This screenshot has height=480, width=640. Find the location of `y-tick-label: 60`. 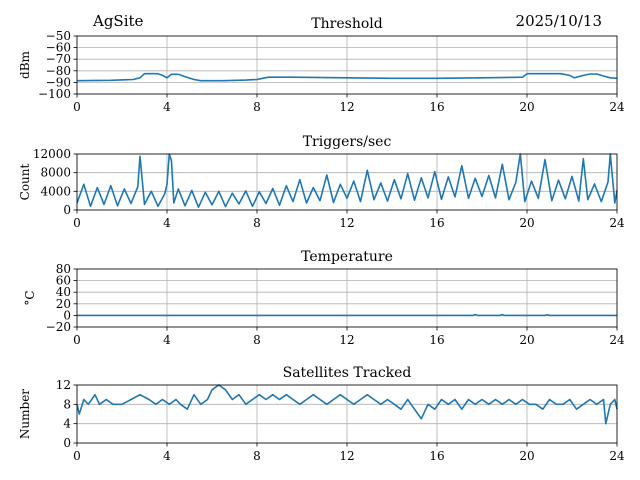

y-tick-label: 60 is located at coordinates (63, 281).